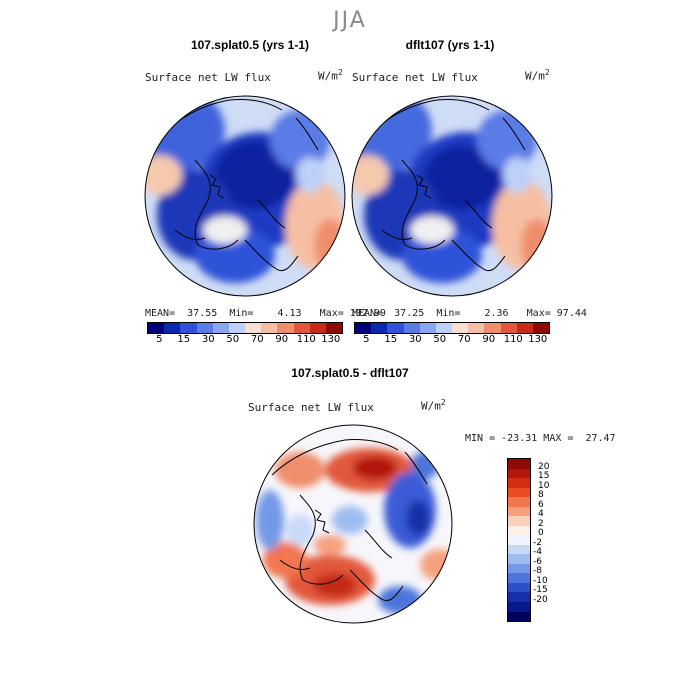 This screenshot has height=700, width=700. What do you see at coordinates (544, 466) in the screenshot?
I see `colorbar-tick-label: 20` at bounding box center [544, 466].